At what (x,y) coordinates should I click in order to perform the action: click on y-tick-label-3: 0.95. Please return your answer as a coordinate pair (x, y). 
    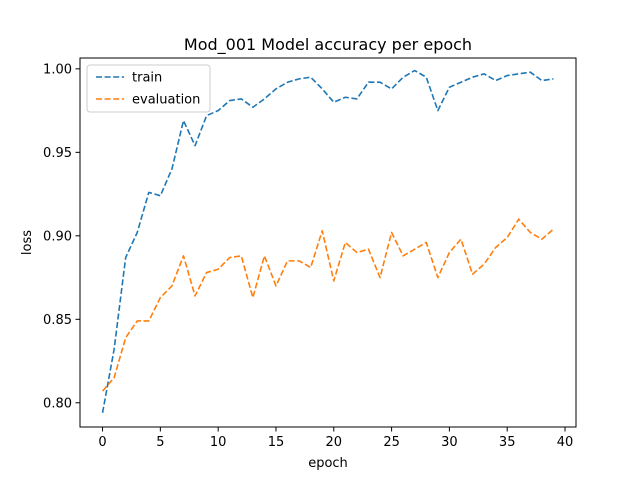
    Looking at the image, I should click on (57, 153).